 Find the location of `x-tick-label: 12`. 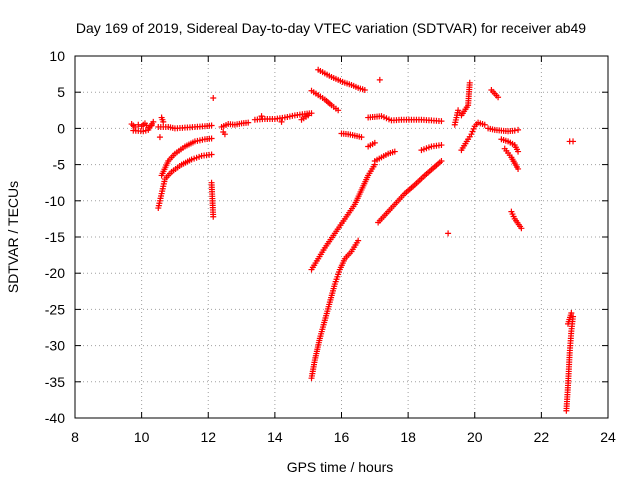

x-tick-label: 12 is located at coordinates (208, 437).